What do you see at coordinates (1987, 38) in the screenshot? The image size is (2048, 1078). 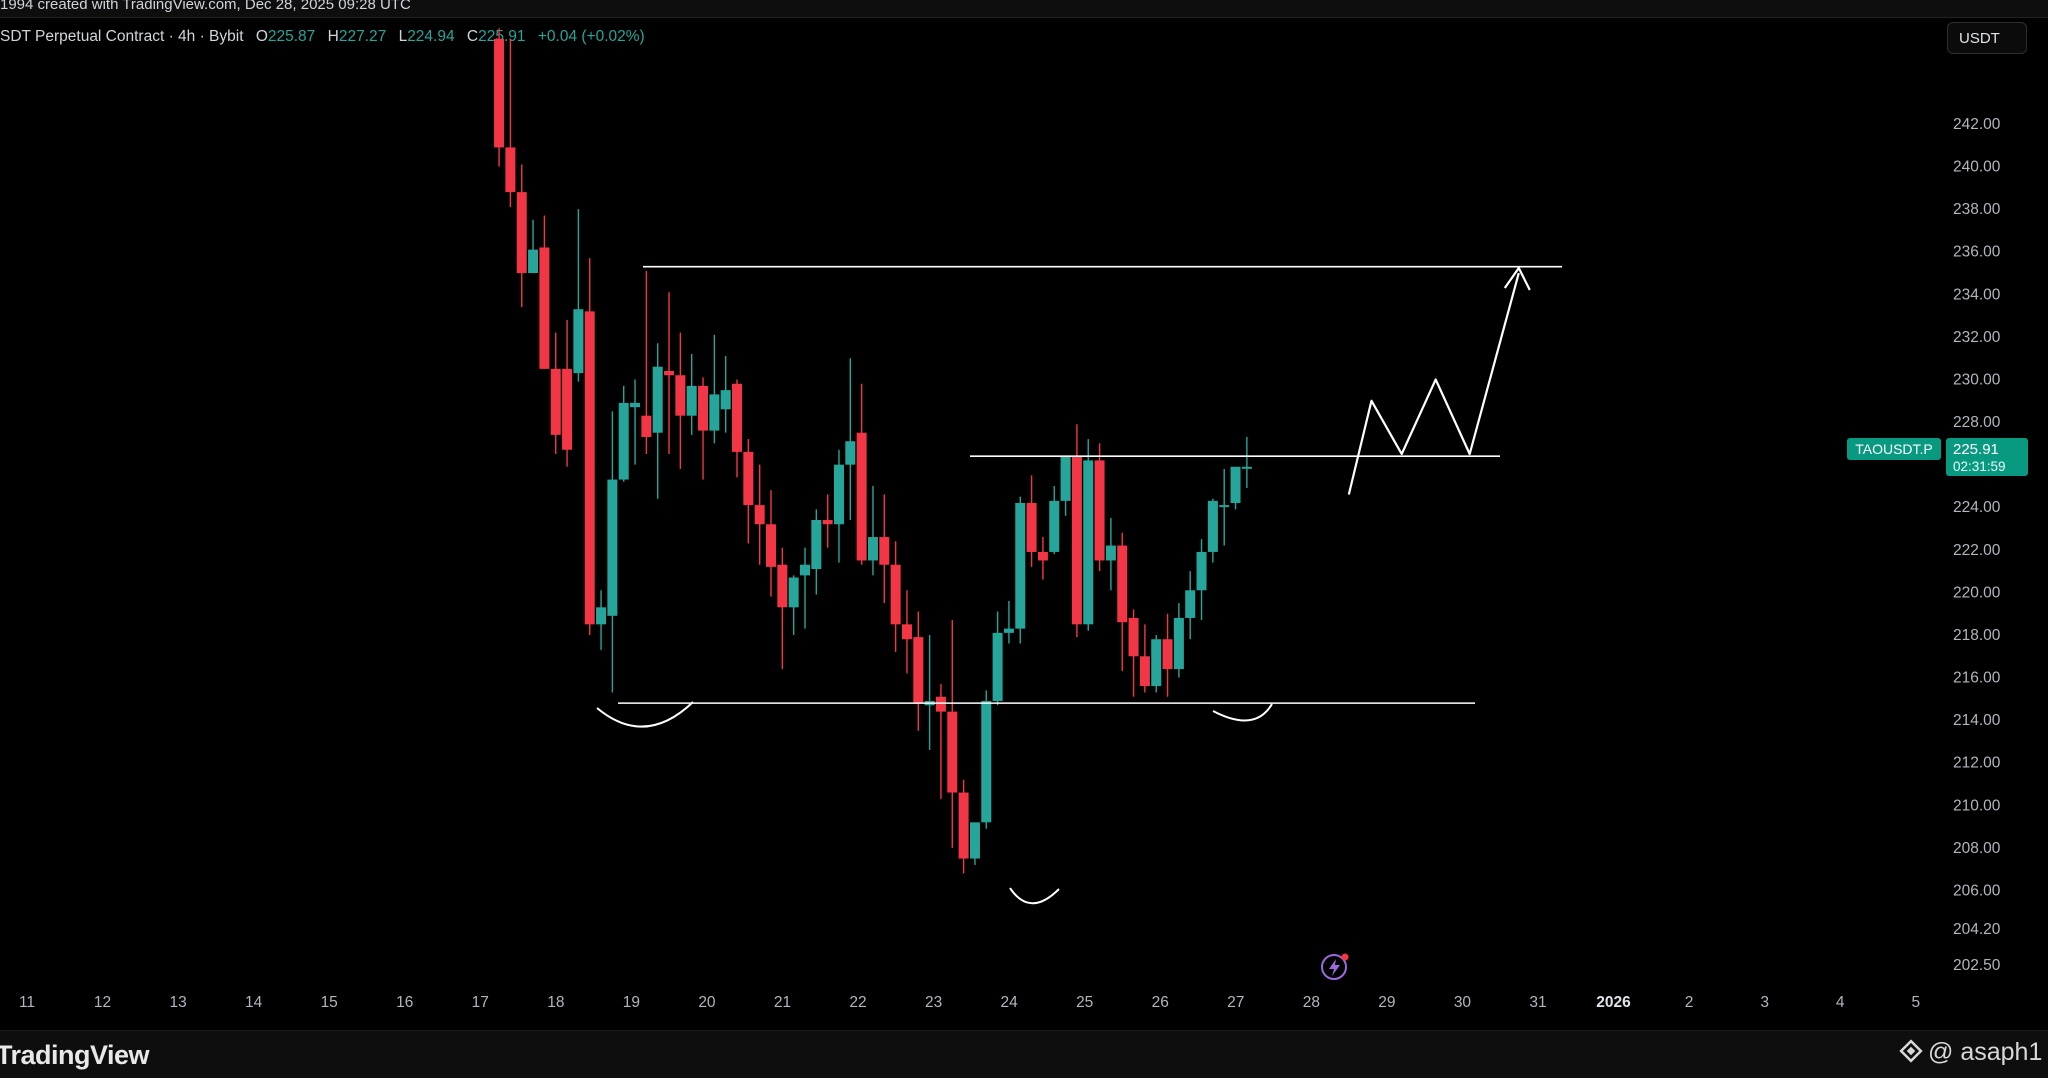 I see `currency-button: USDT` at bounding box center [1987, 38].